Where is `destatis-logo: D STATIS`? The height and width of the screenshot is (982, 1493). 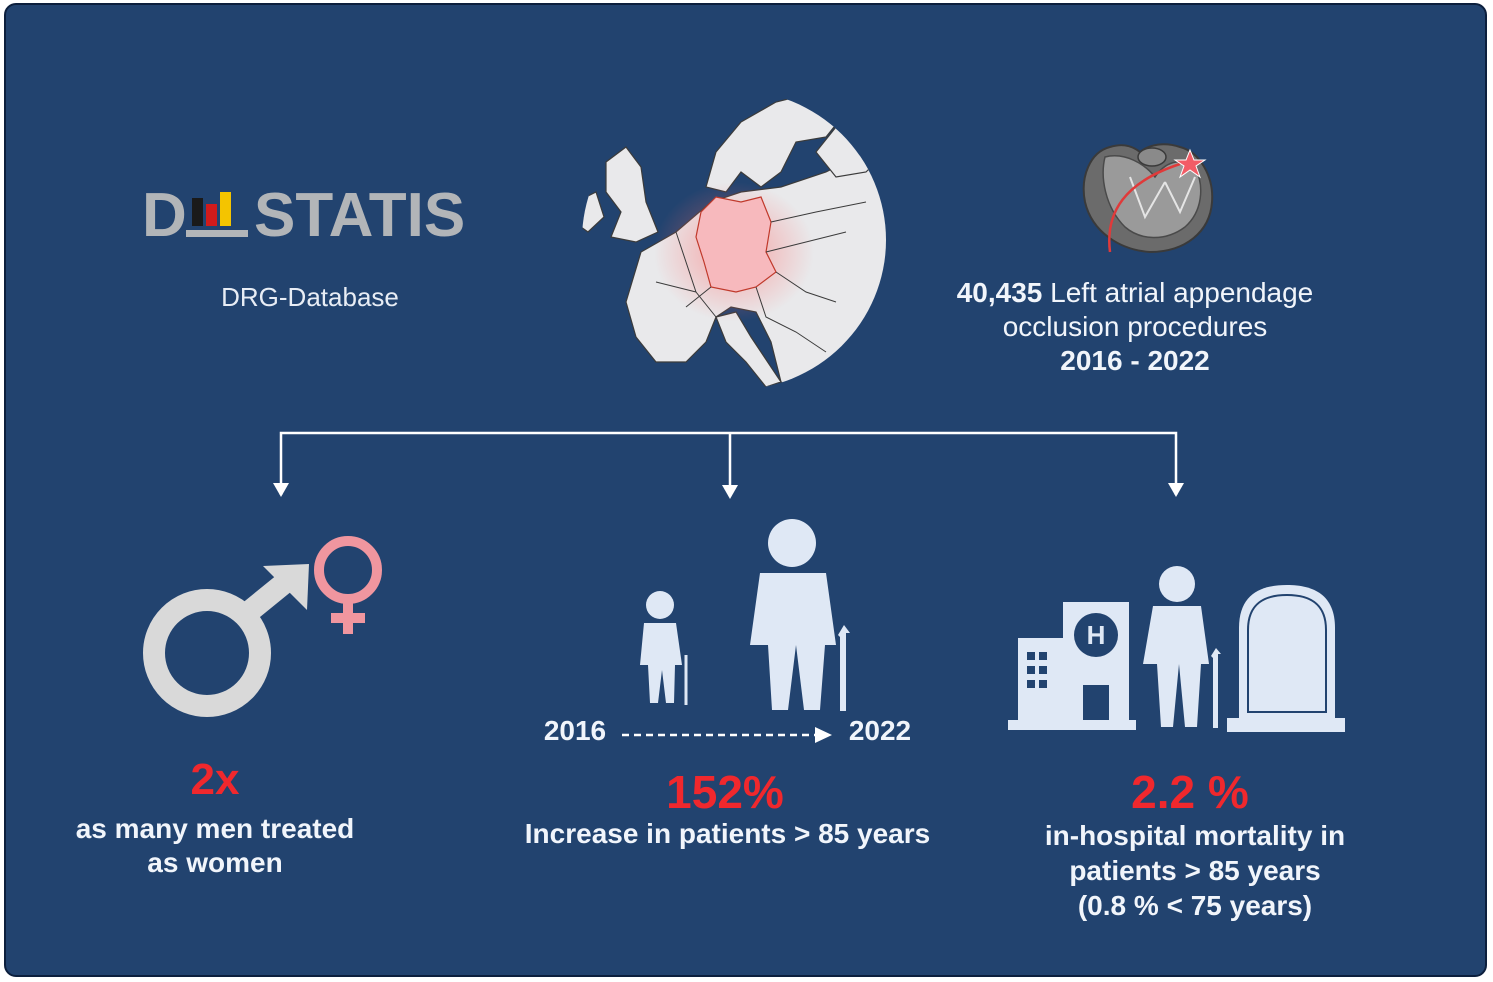
destatis-logo: D STATIS is located at coordinates (312, 215).